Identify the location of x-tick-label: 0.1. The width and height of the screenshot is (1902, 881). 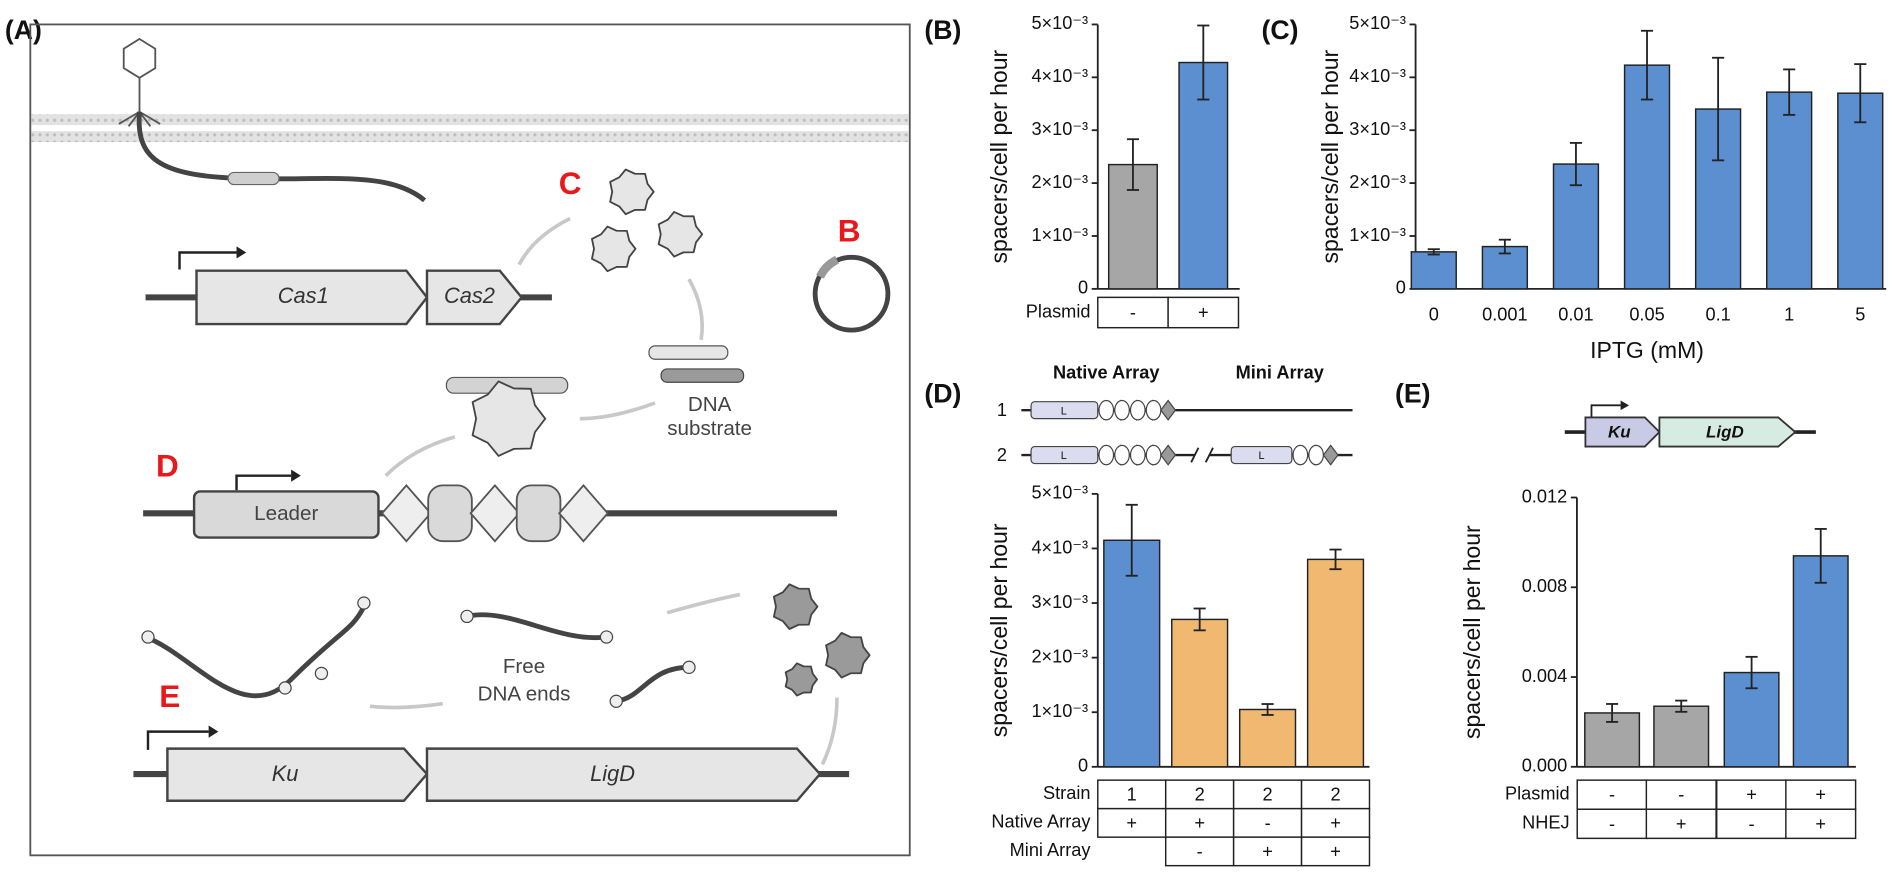
(1717, 314).